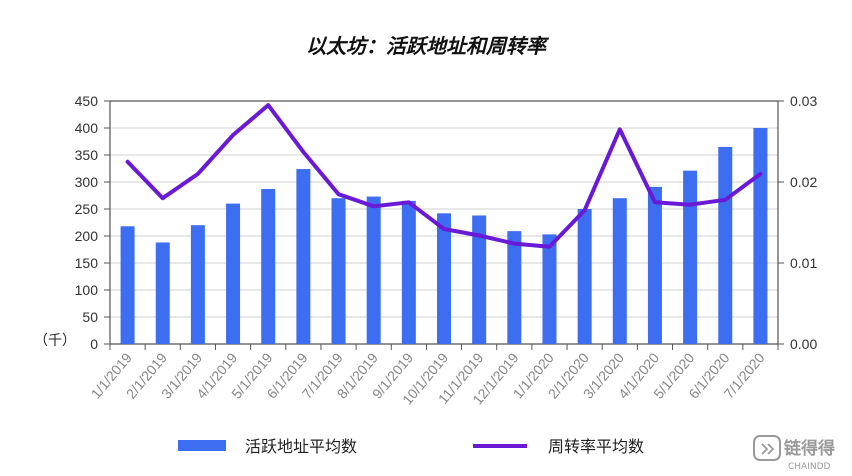 This screenshot has width=852, height=476. What do you see at coordinates (87, 128) in the screenshot?
I see `left-tick-label: 400` at bounding box center [87, 128].